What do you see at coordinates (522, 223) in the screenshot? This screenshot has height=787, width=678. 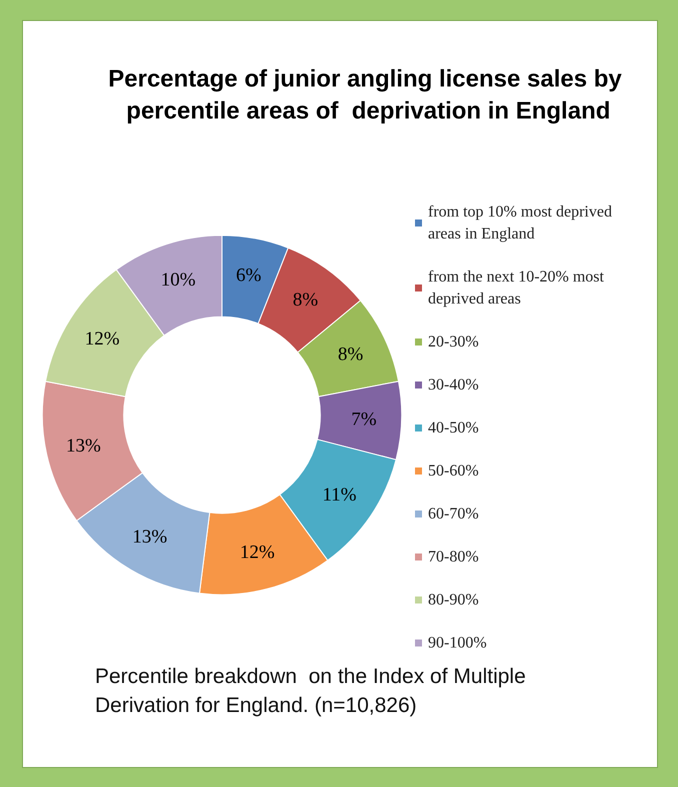 I see `legend-label: from top 10% most deprived areas in England` at bounding box center [522, 223].